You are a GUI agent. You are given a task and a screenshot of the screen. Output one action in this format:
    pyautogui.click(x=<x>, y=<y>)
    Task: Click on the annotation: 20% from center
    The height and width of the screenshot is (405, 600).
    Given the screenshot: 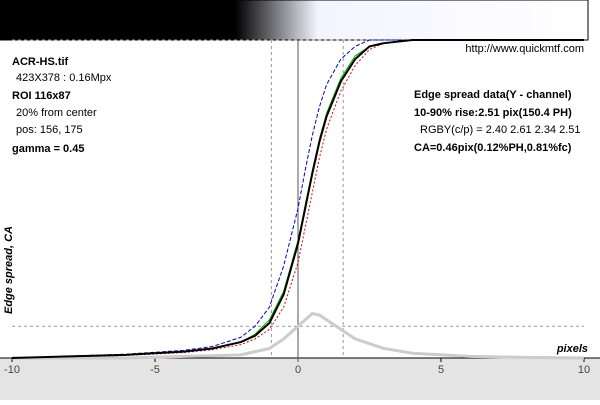 What is the action you would take?
    pyautogui.click(x=56, y=113)
    